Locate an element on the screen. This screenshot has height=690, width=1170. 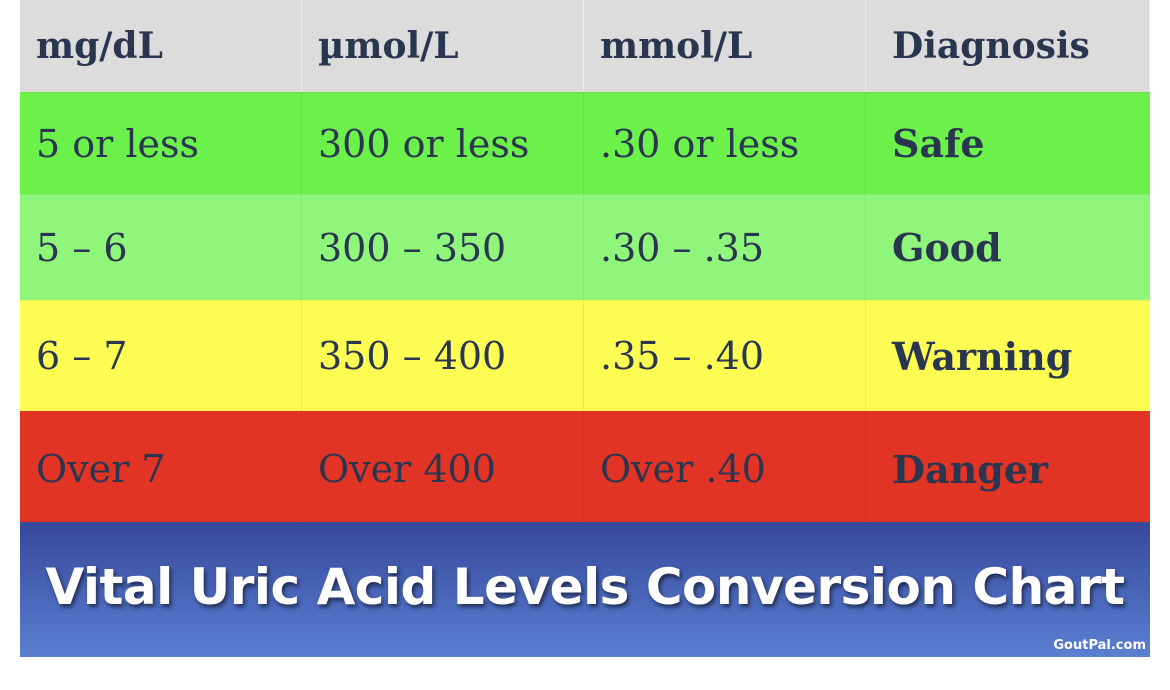
value-cell: 6 – 7 is located at coordinates (161, 356).